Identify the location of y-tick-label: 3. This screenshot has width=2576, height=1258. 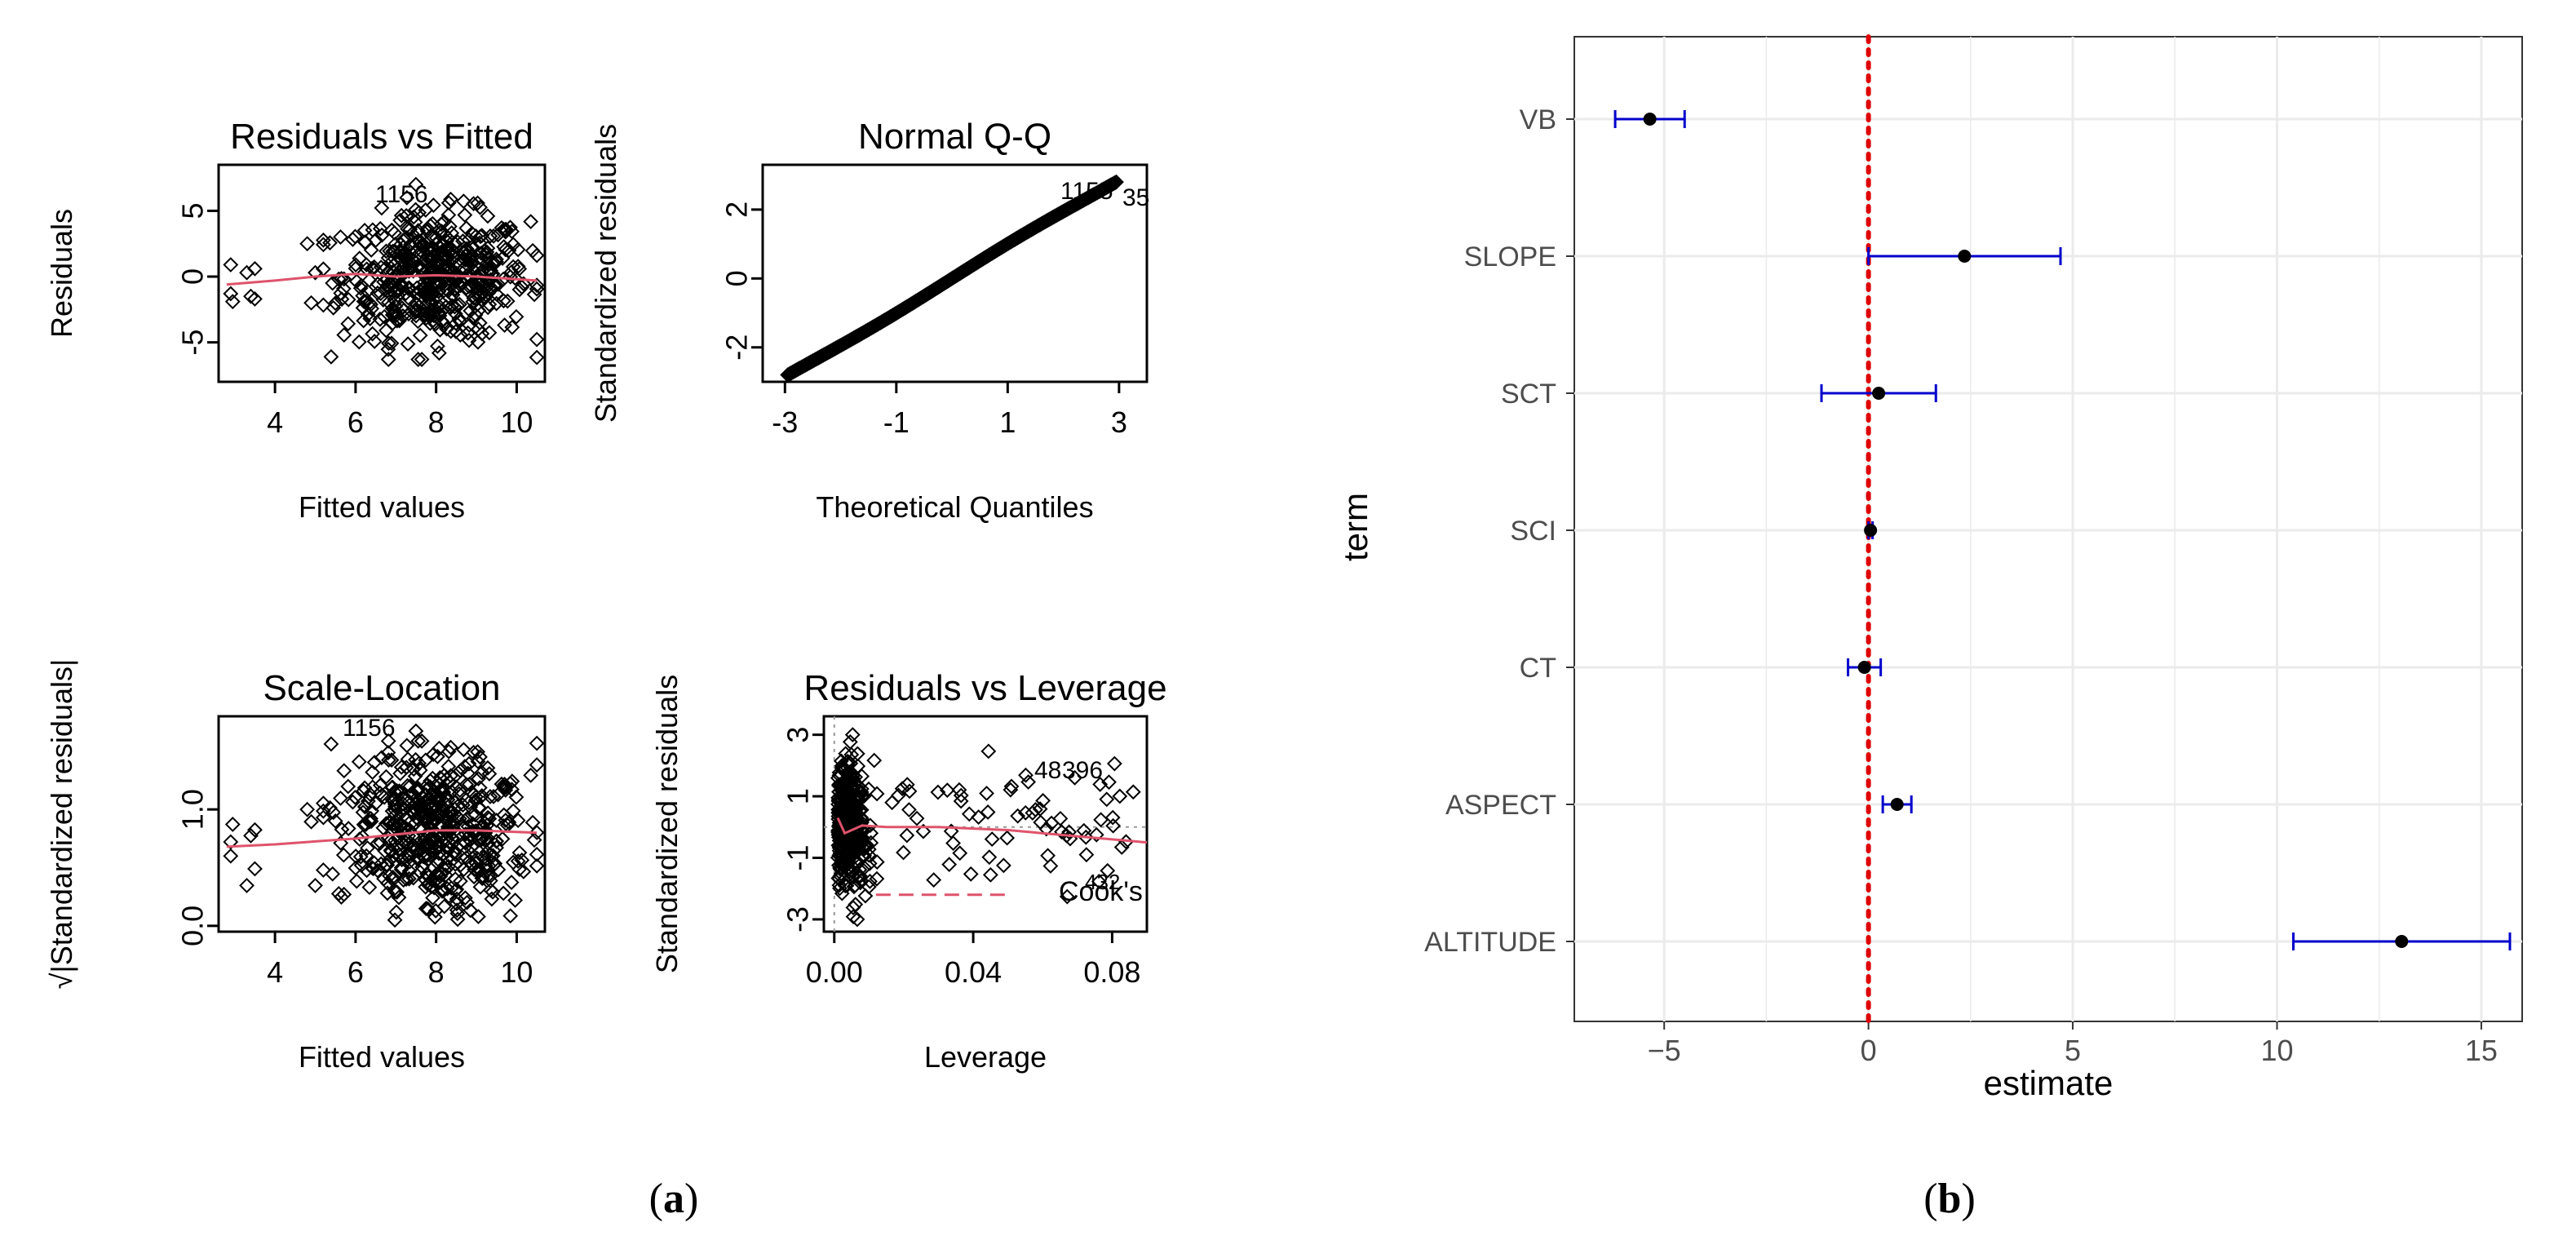
(798, 735).